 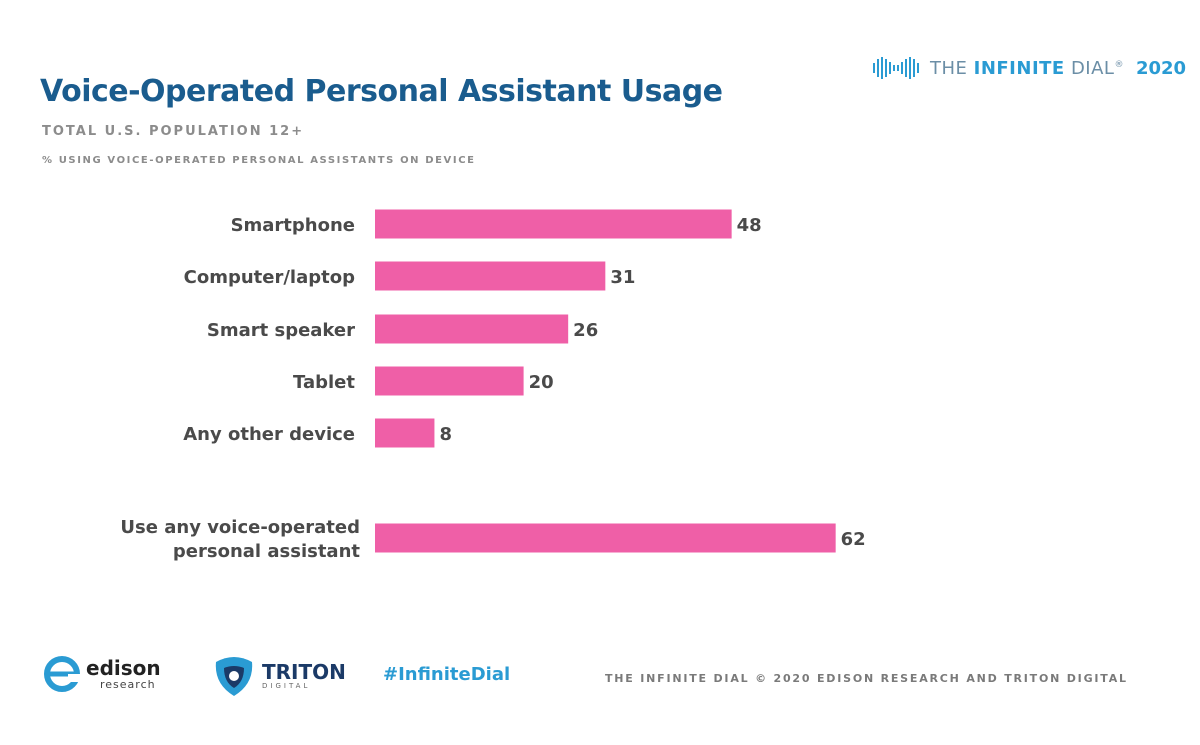 I want to click on bar-value-label: 26, so click(x=585, y=330).